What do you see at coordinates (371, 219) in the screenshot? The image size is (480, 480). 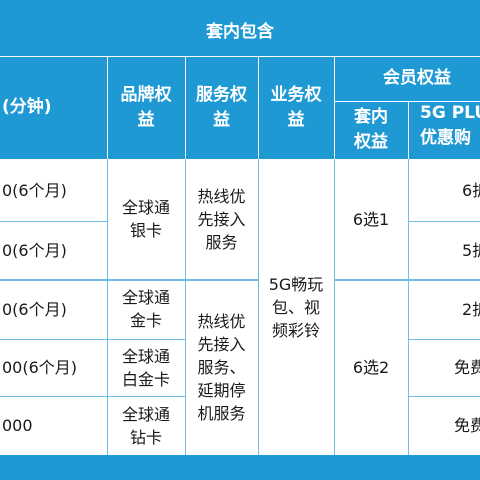 I see `table-cell-member-choice: 6选1` at bounding box center [371, 219].